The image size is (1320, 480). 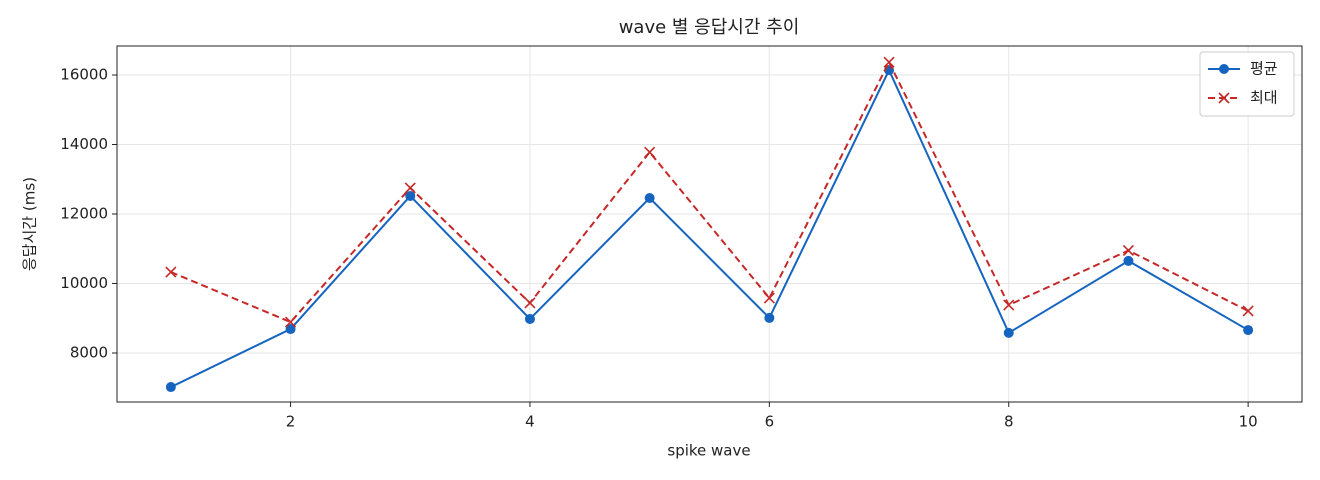 What do you see at coordinates (84, 214) in the screenshot?
I see `y-tick-label: 12000` at bounding box center [84, 214].